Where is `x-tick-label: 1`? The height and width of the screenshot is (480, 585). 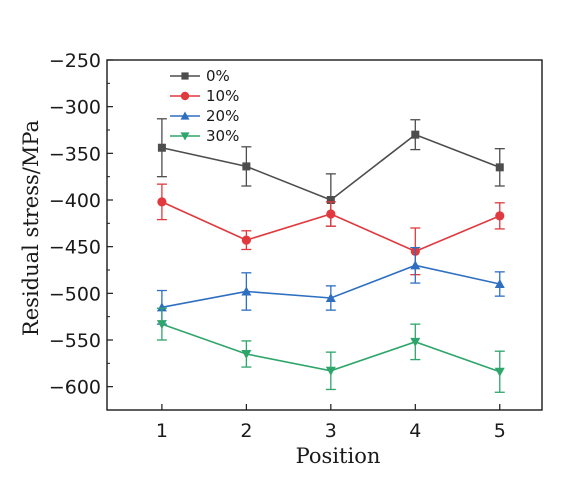
x-tick-label: 1 is located at coordinates (162, 431).